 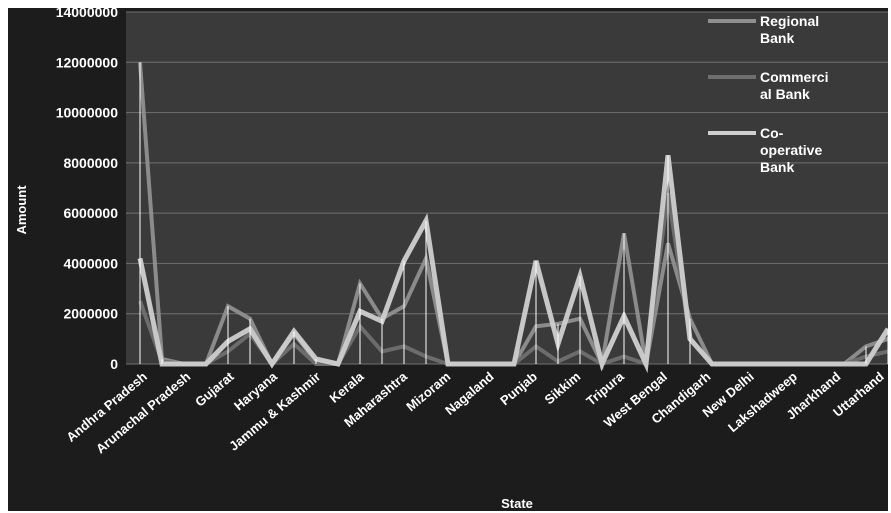 I want to click on x-tick-label: Kerala, so click(x=347, y=387).